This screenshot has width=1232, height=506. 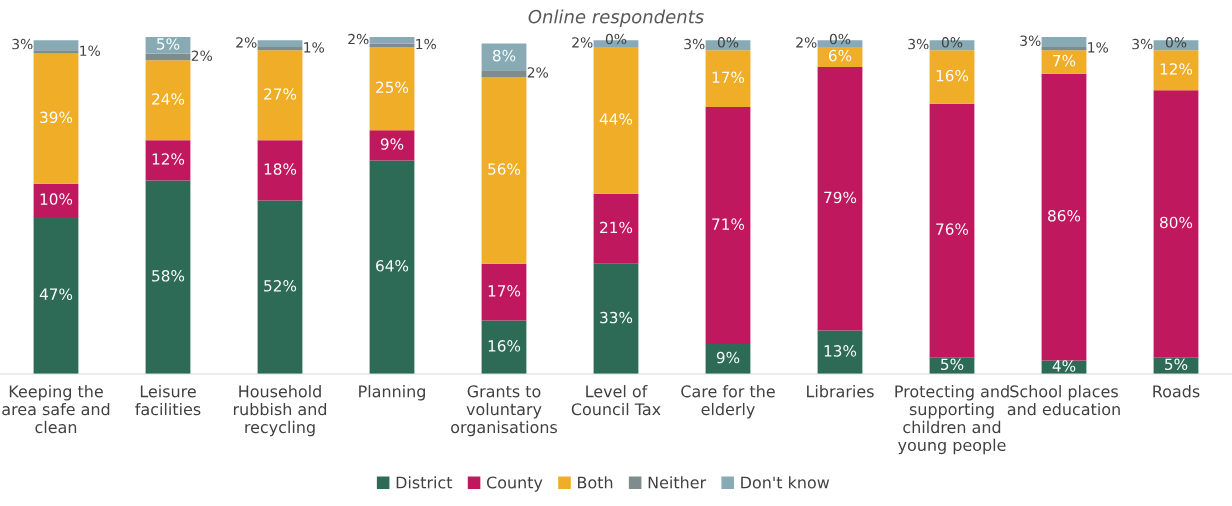 I want to click on x-tick-label: Protecting and supporting children and young people, so click(x=952, y=420).